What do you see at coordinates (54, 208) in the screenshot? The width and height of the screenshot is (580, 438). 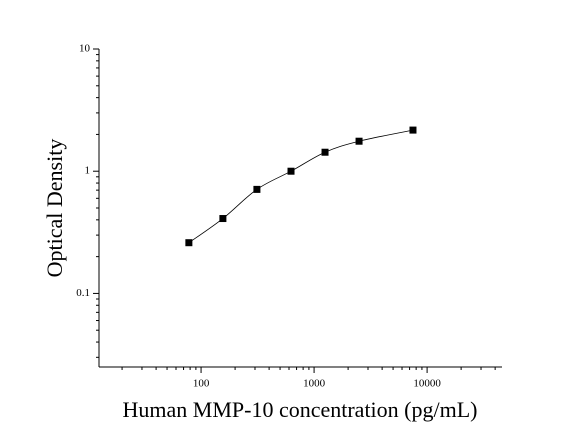 I see `y-axis-label: Optical Density` at bounding box center [54, 208].